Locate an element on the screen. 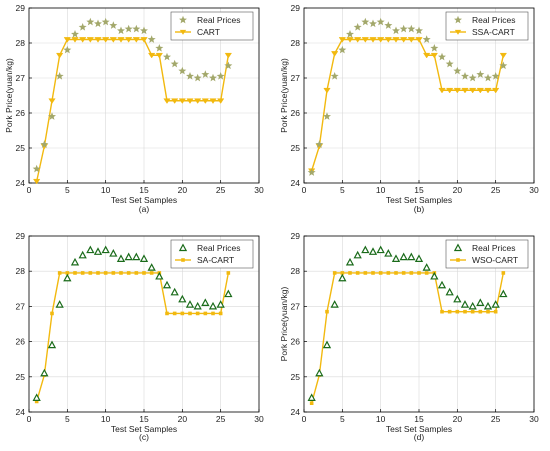 This screenshot has width=550, height=451. y-axis-label: Pork Price(yuan/kg) is located at coordinates (284, 95).